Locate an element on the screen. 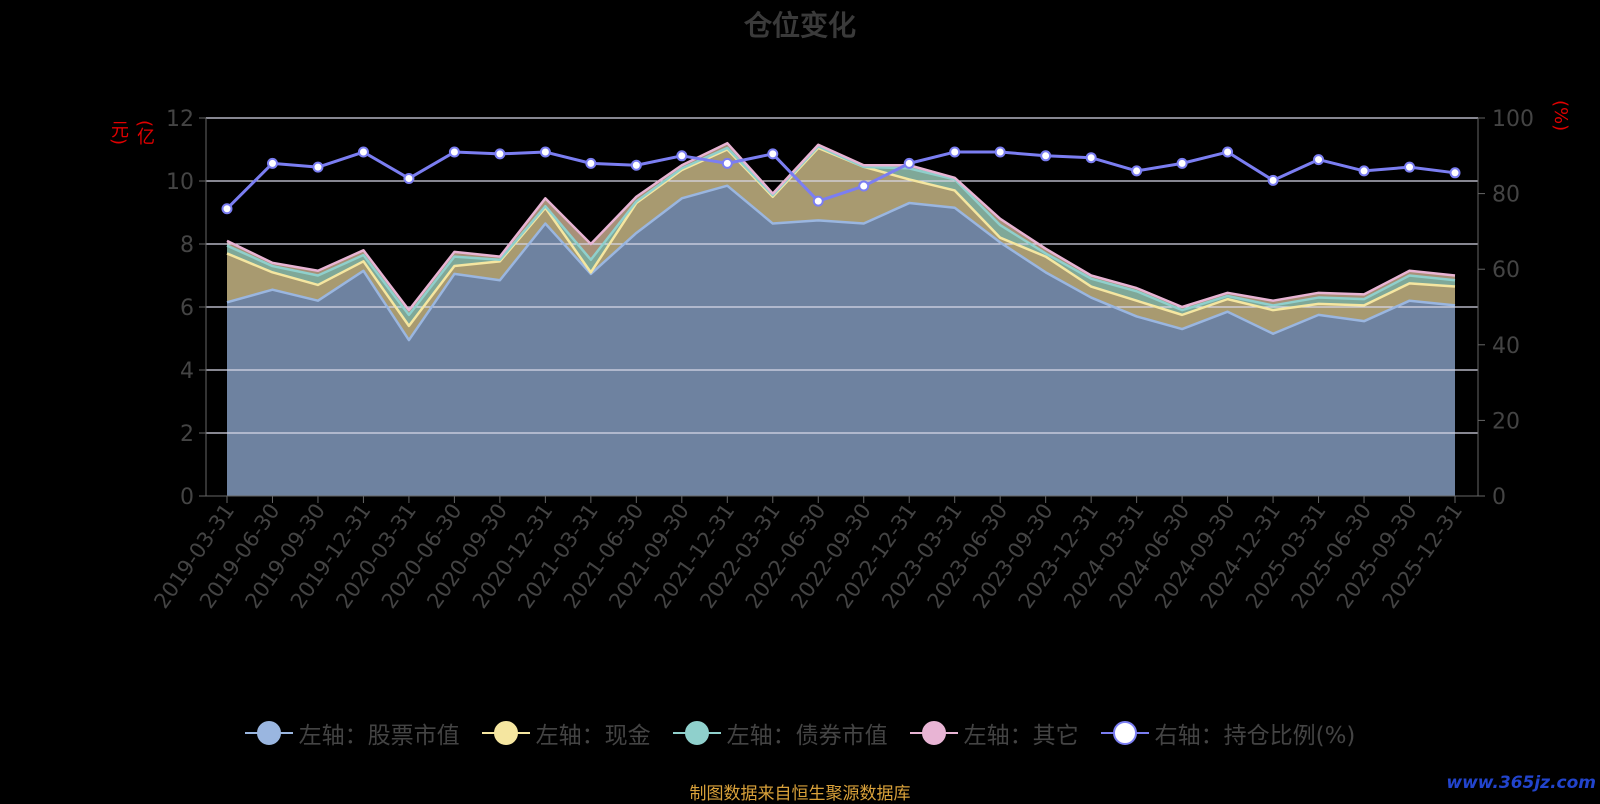 The height and width of the screenshot is (804, 1600). right-tick-label: 20 is located at coordinates (1506, 421).